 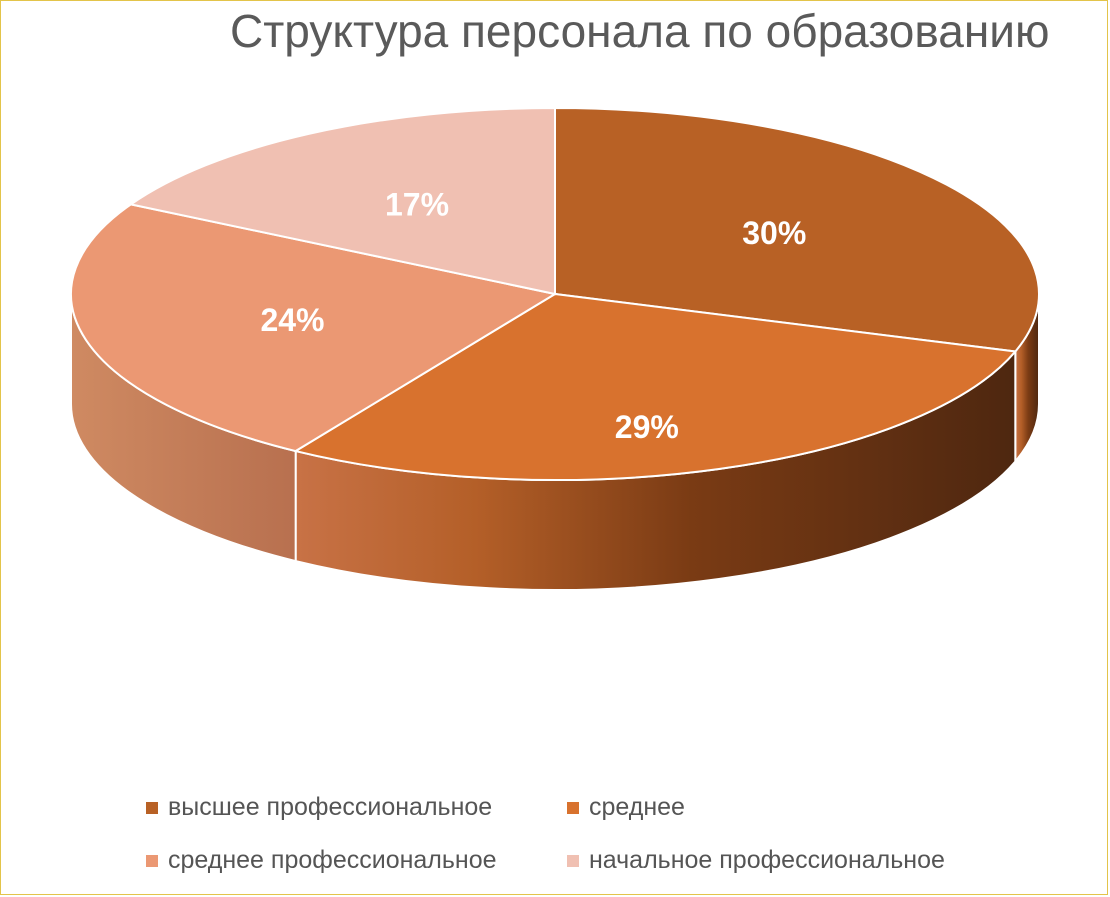 I want to click on legend-label: начальное профессиональное, so click(x=767, y=860).